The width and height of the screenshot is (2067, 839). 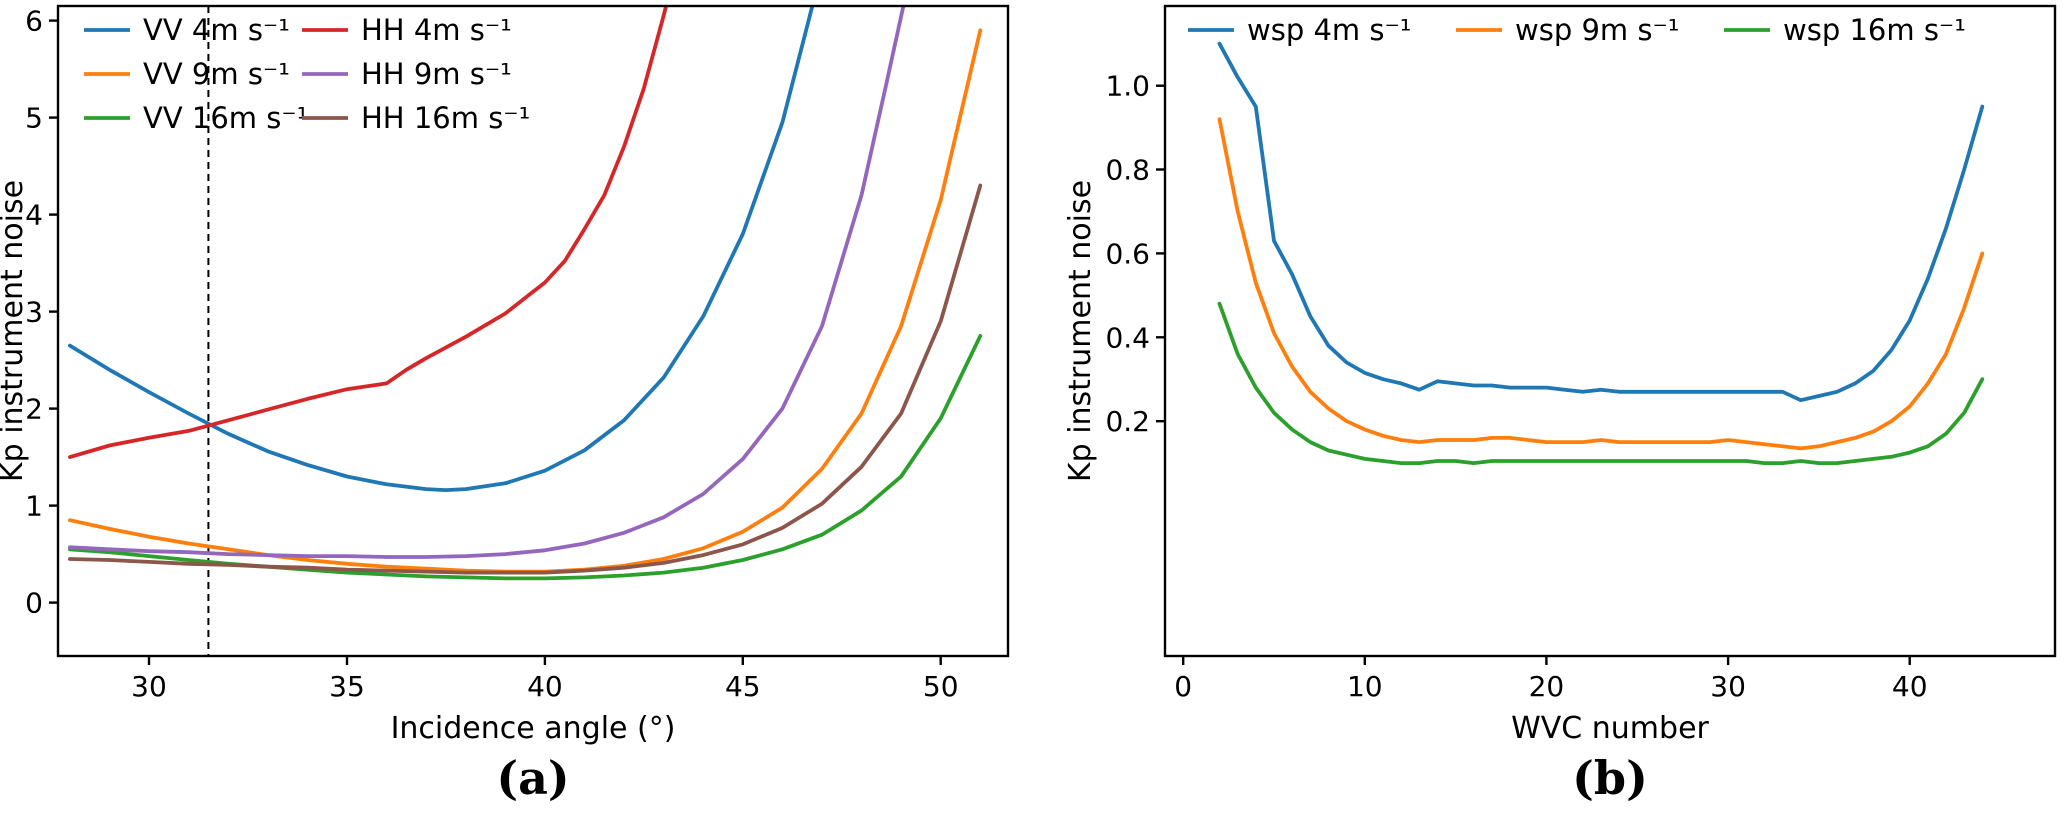 What do you see at coordinates (225, 118) in the screenshot?
I see `legend-label: VV 16m s⁻¹` at bounding box center [225, 118].